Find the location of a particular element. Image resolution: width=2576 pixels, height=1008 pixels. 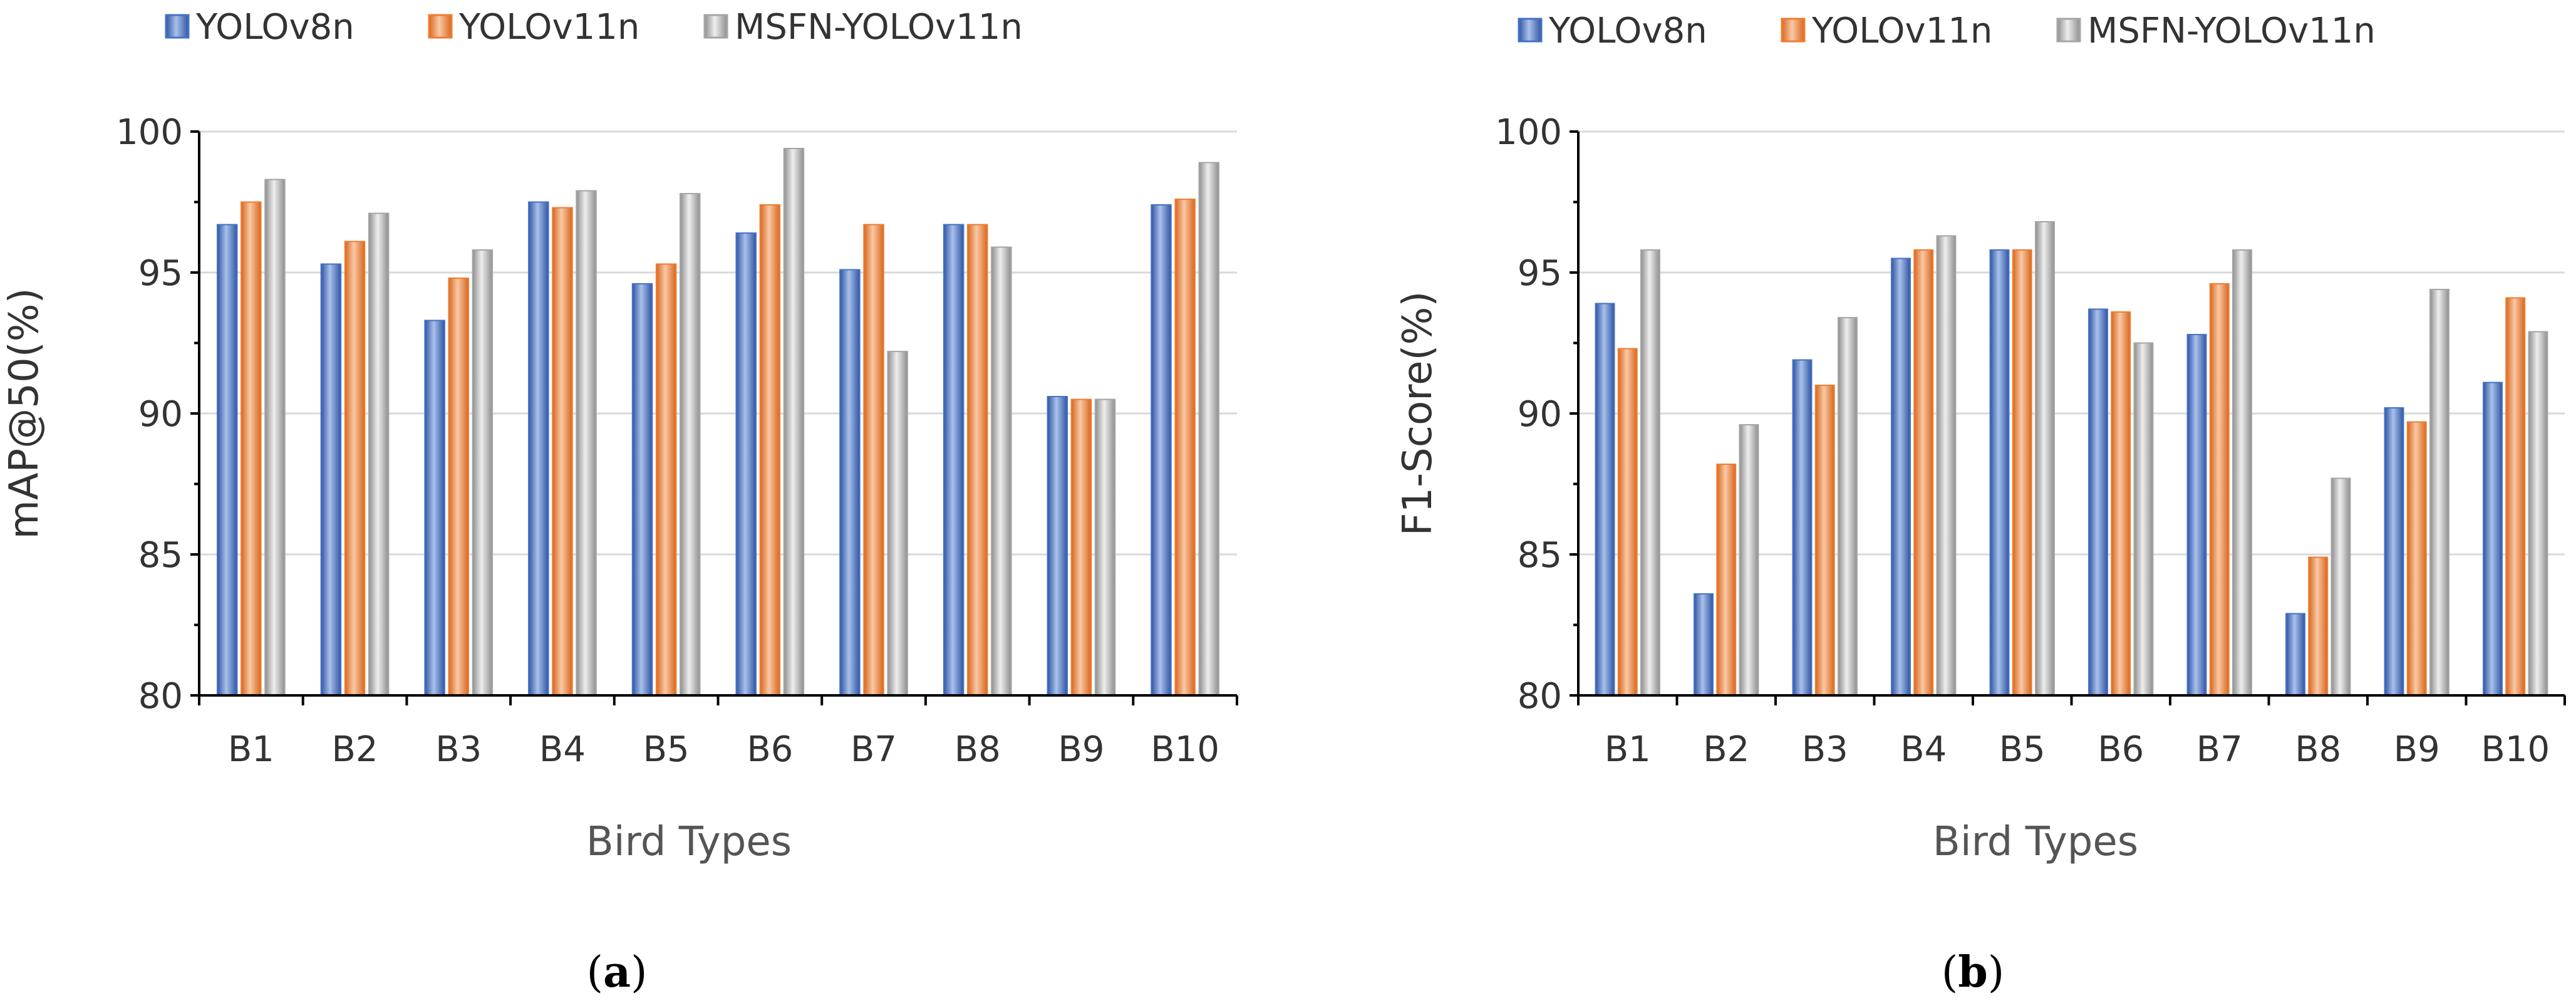

panel-label-a-letter: a is located at coordinates (617, 972).